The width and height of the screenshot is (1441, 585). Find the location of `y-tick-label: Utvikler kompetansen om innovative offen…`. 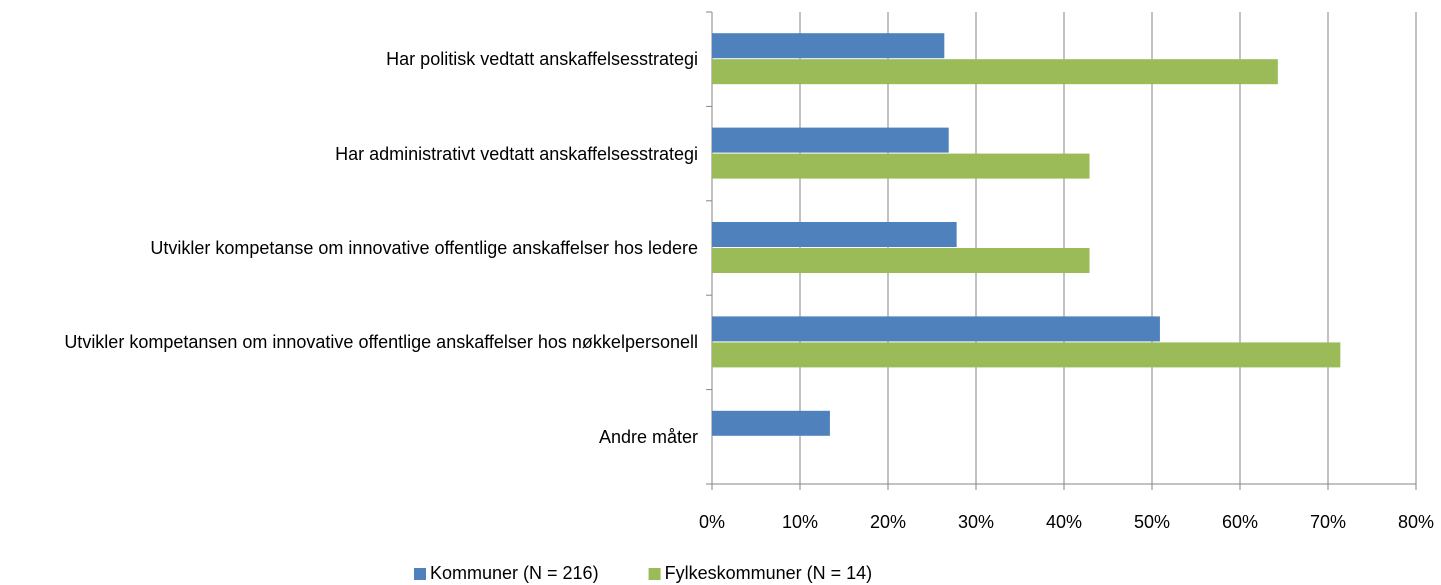

y-tick-label: Utvikler kompetansen om innovative offen… is located at coordinates (349, 342).